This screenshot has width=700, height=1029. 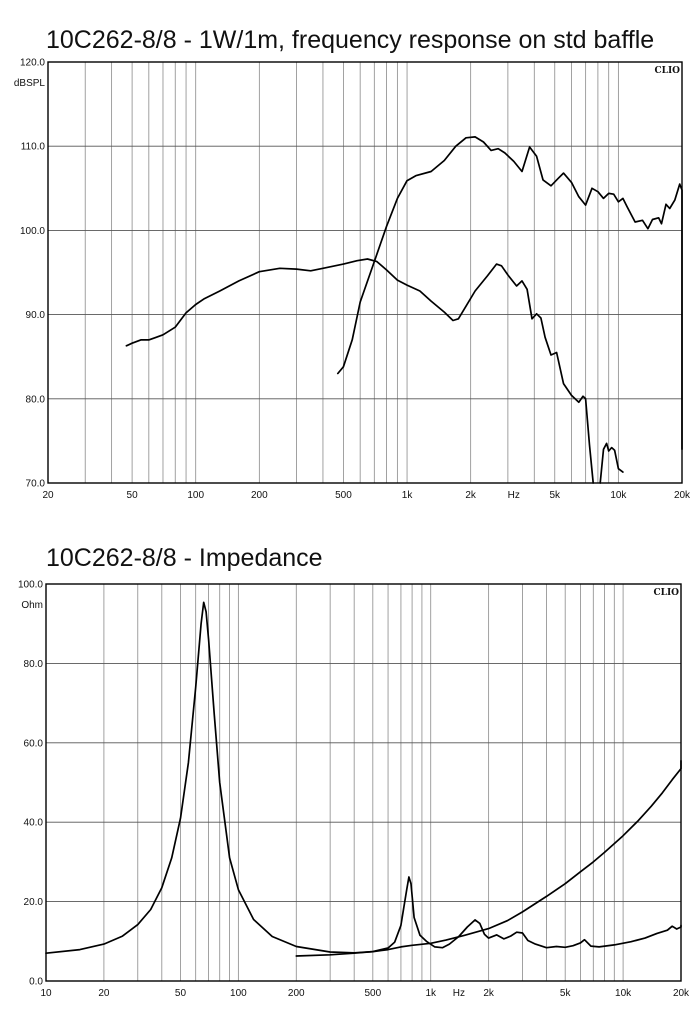 What do you see at coordinates (667, 71) in the screenshot?
I see `response-brand-label: CLIO` at bounding box center [667, 71].